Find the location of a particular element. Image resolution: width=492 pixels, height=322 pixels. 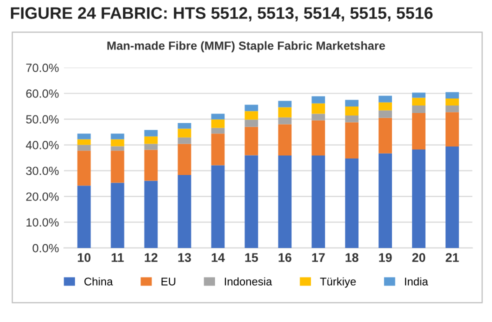

x-tick-label: 11 is located at coordinates (118, 257).